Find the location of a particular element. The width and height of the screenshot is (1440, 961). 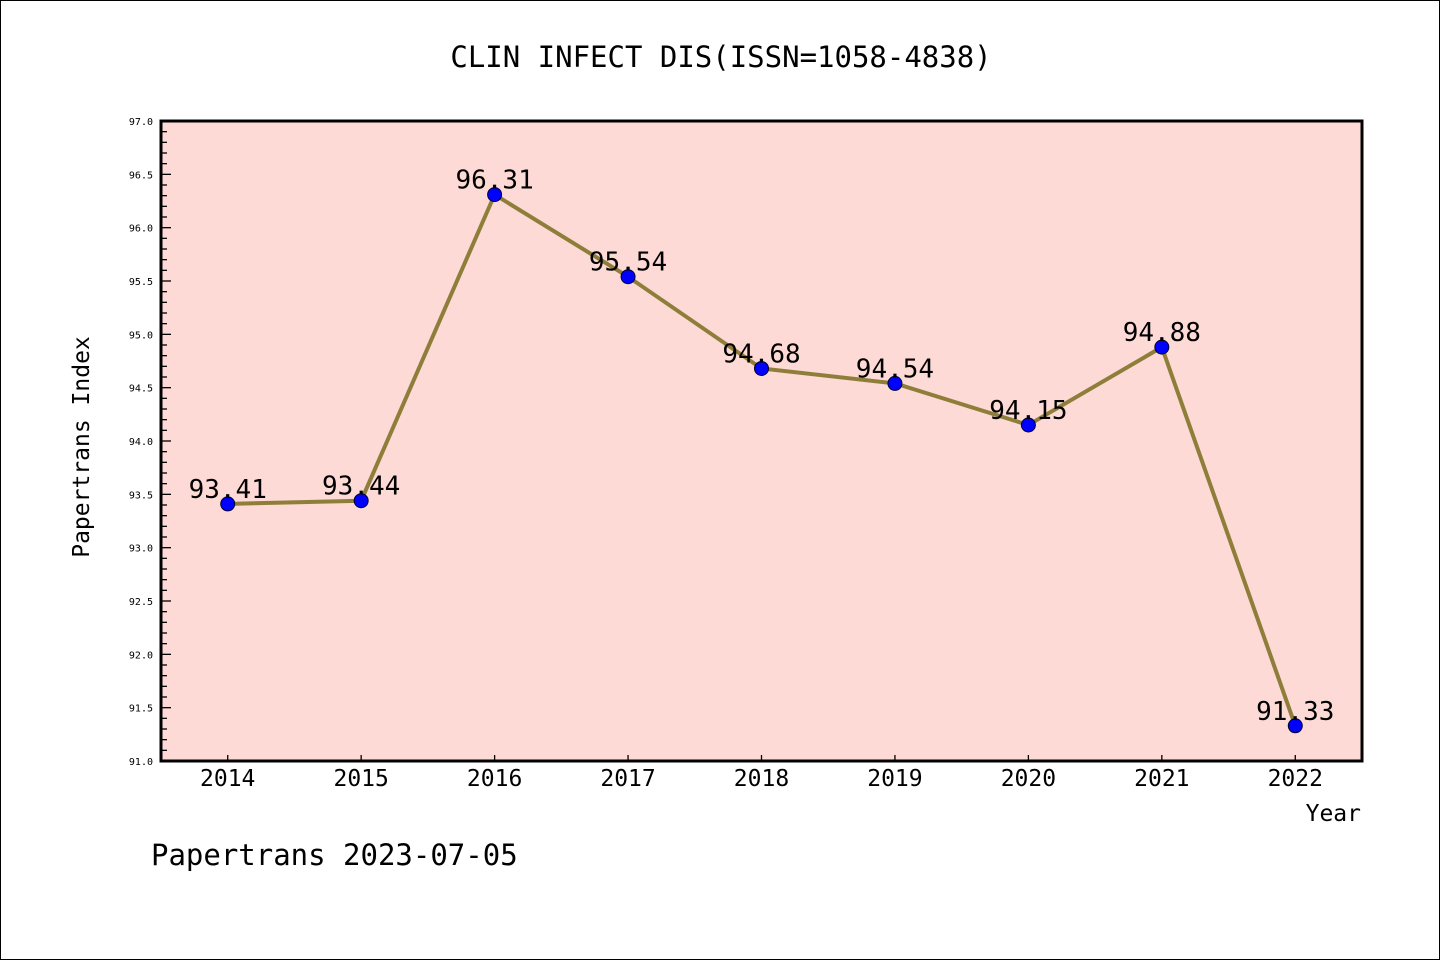

y-tick-label: 96.5 is located at coordinates (141, 175).